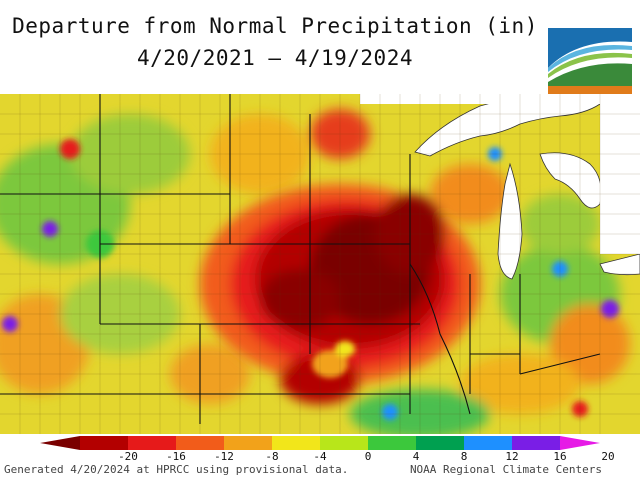 The width and height of the screenshot is (640, 480). What do you see at coordinates (224, 456) in the screenshot?
I see `legend-tick-label: -12` at bounding box center [224, 456].